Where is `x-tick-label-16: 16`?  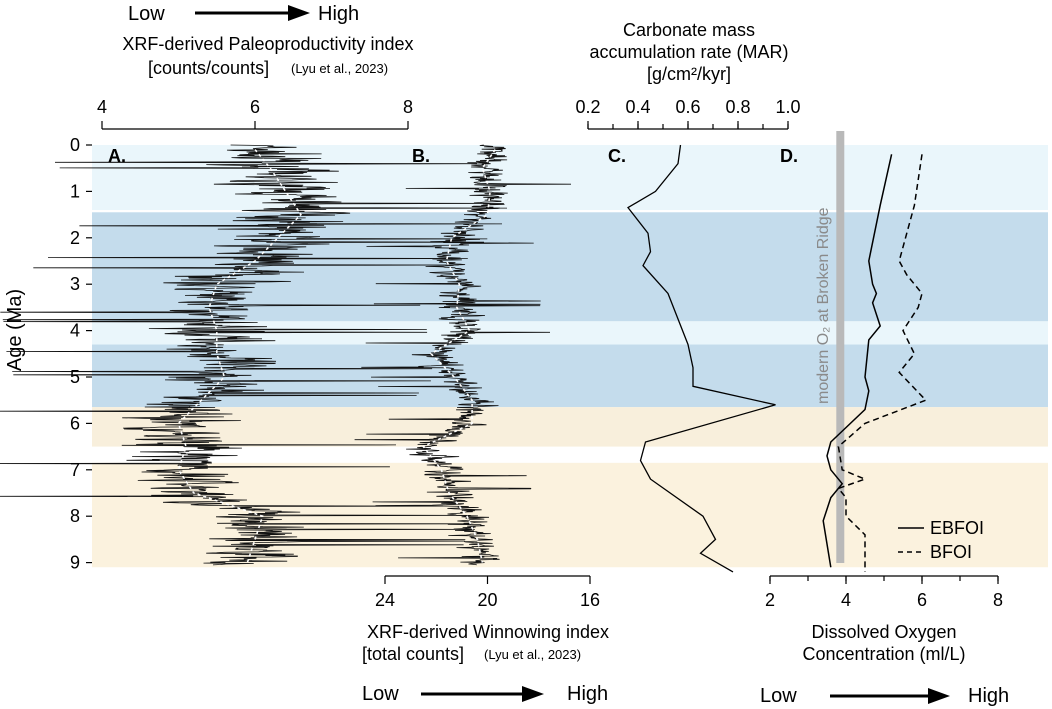 x-tick-label-16: 16 is located at coordinates (590, 600).